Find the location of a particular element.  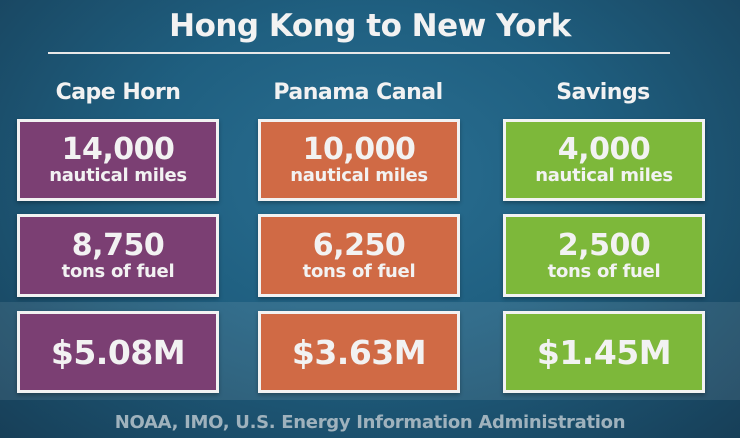

savings-distance-box: 4,000 nautical miles is located at coordinates (604, 160).